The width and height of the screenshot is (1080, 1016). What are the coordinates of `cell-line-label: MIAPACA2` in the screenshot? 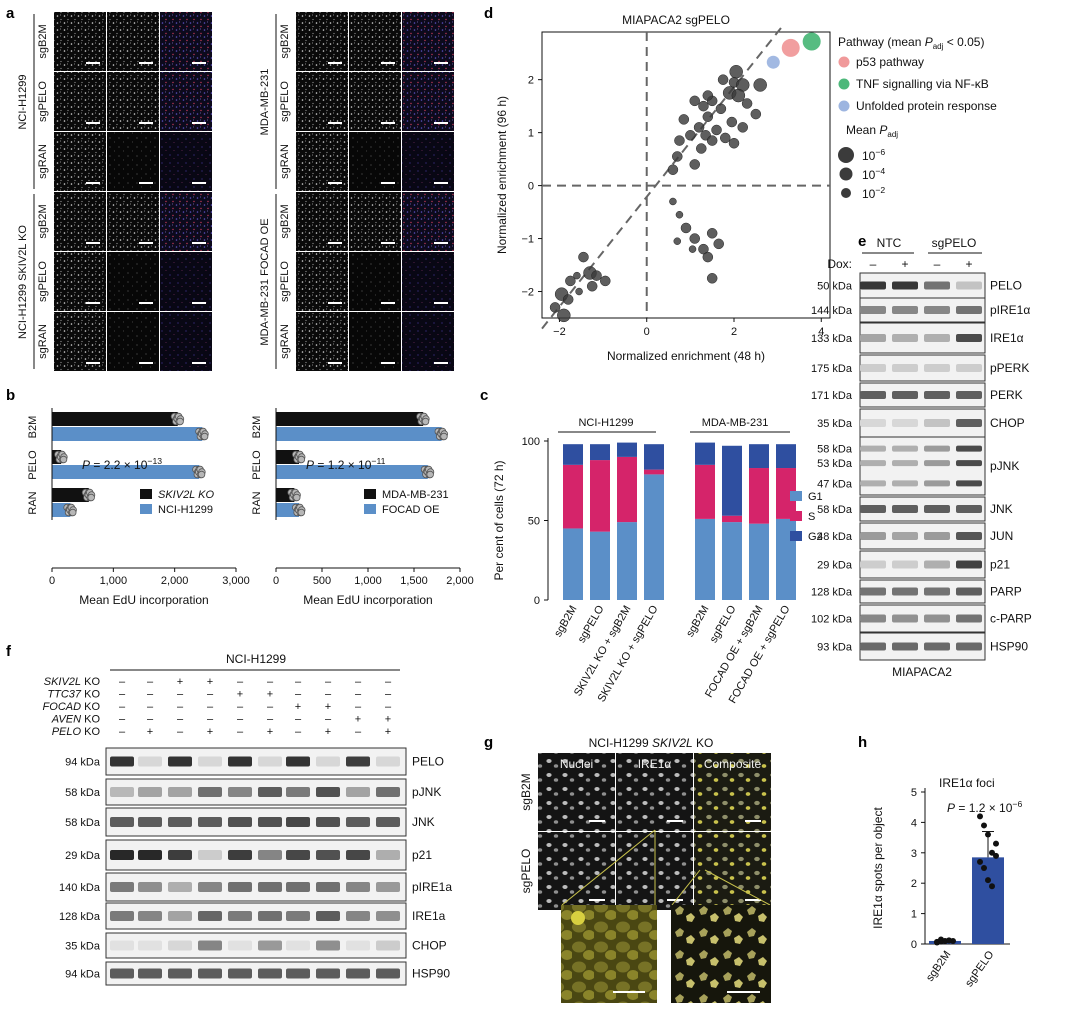 It's located at (922, 672).